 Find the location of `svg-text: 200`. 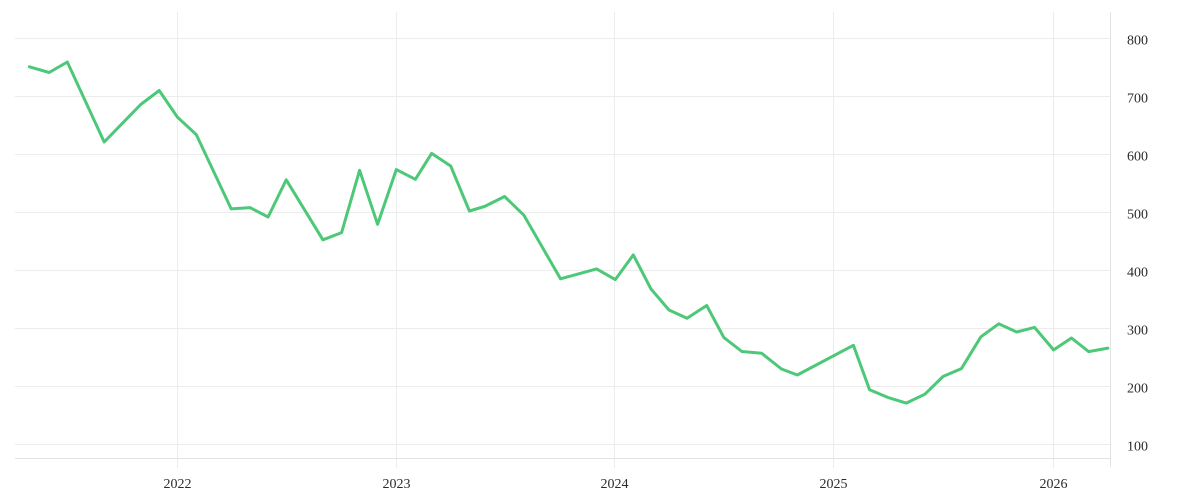

svg-text: 200 is located at coordinates (1137, 389).